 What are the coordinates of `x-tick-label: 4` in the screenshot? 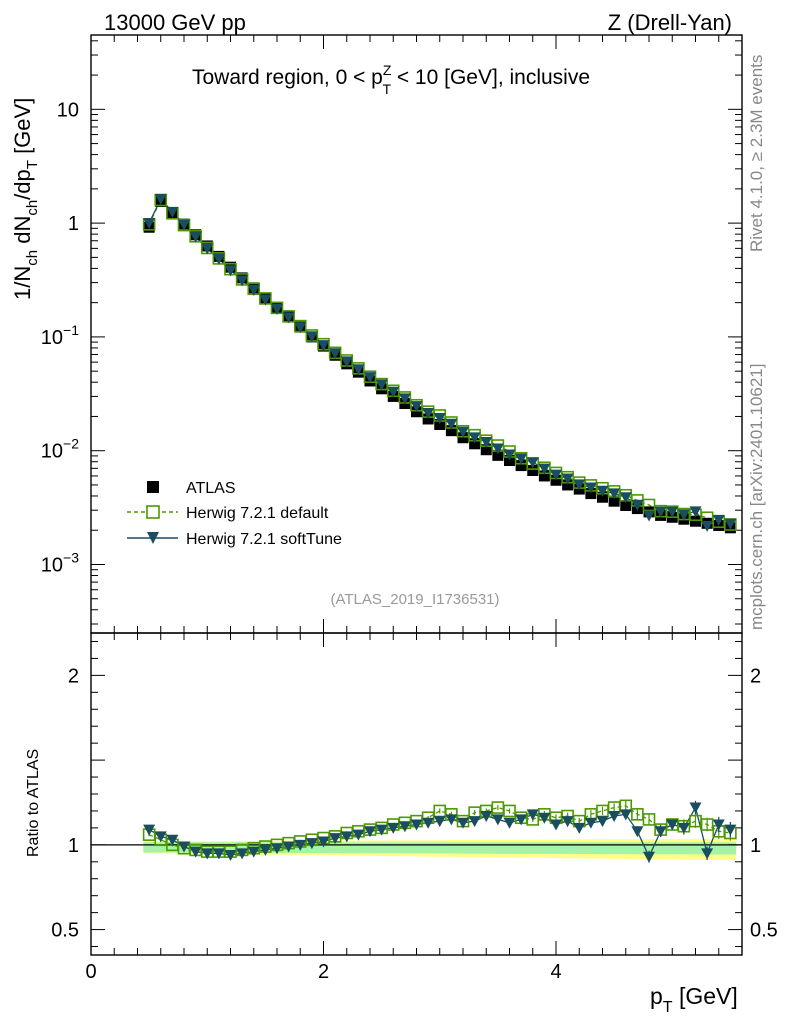 It's located at (555, 972).